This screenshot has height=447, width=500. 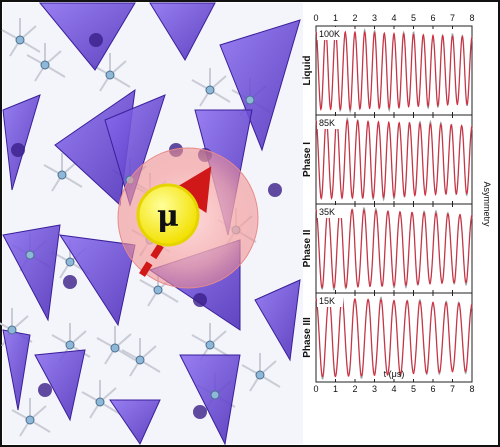 I want to click on x-tick-label-top: 7, so click(x=452, y=18).